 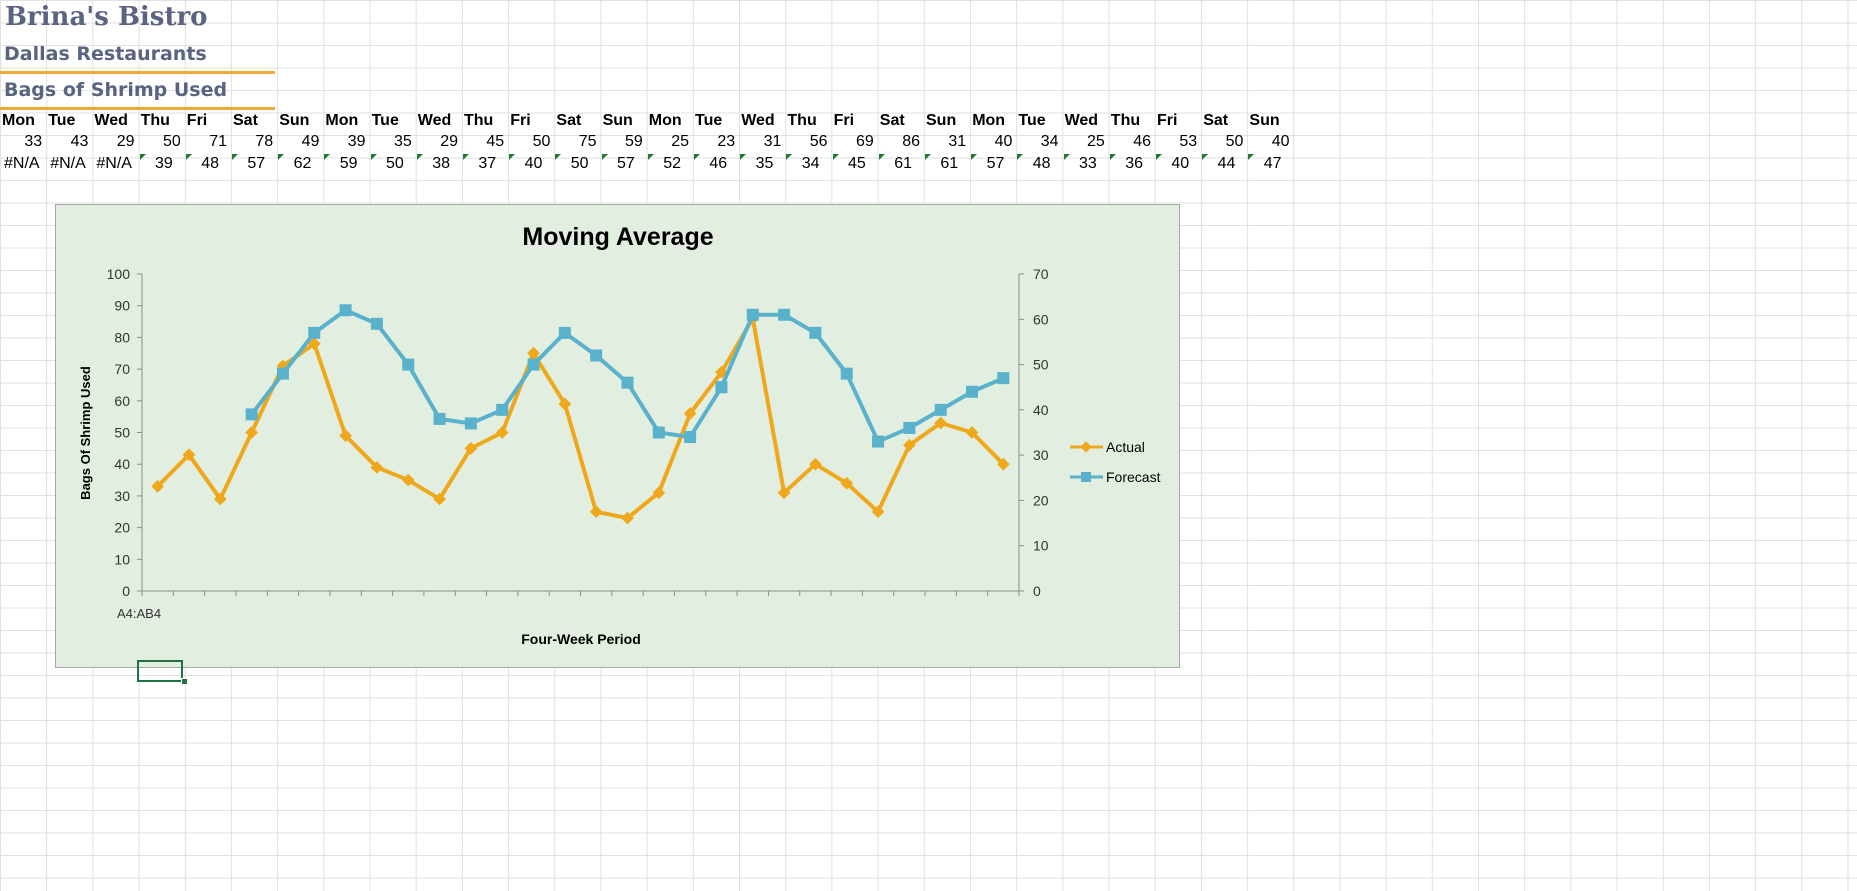 I want to click on actual-value-cell: 71, so click(x=218, y=141).